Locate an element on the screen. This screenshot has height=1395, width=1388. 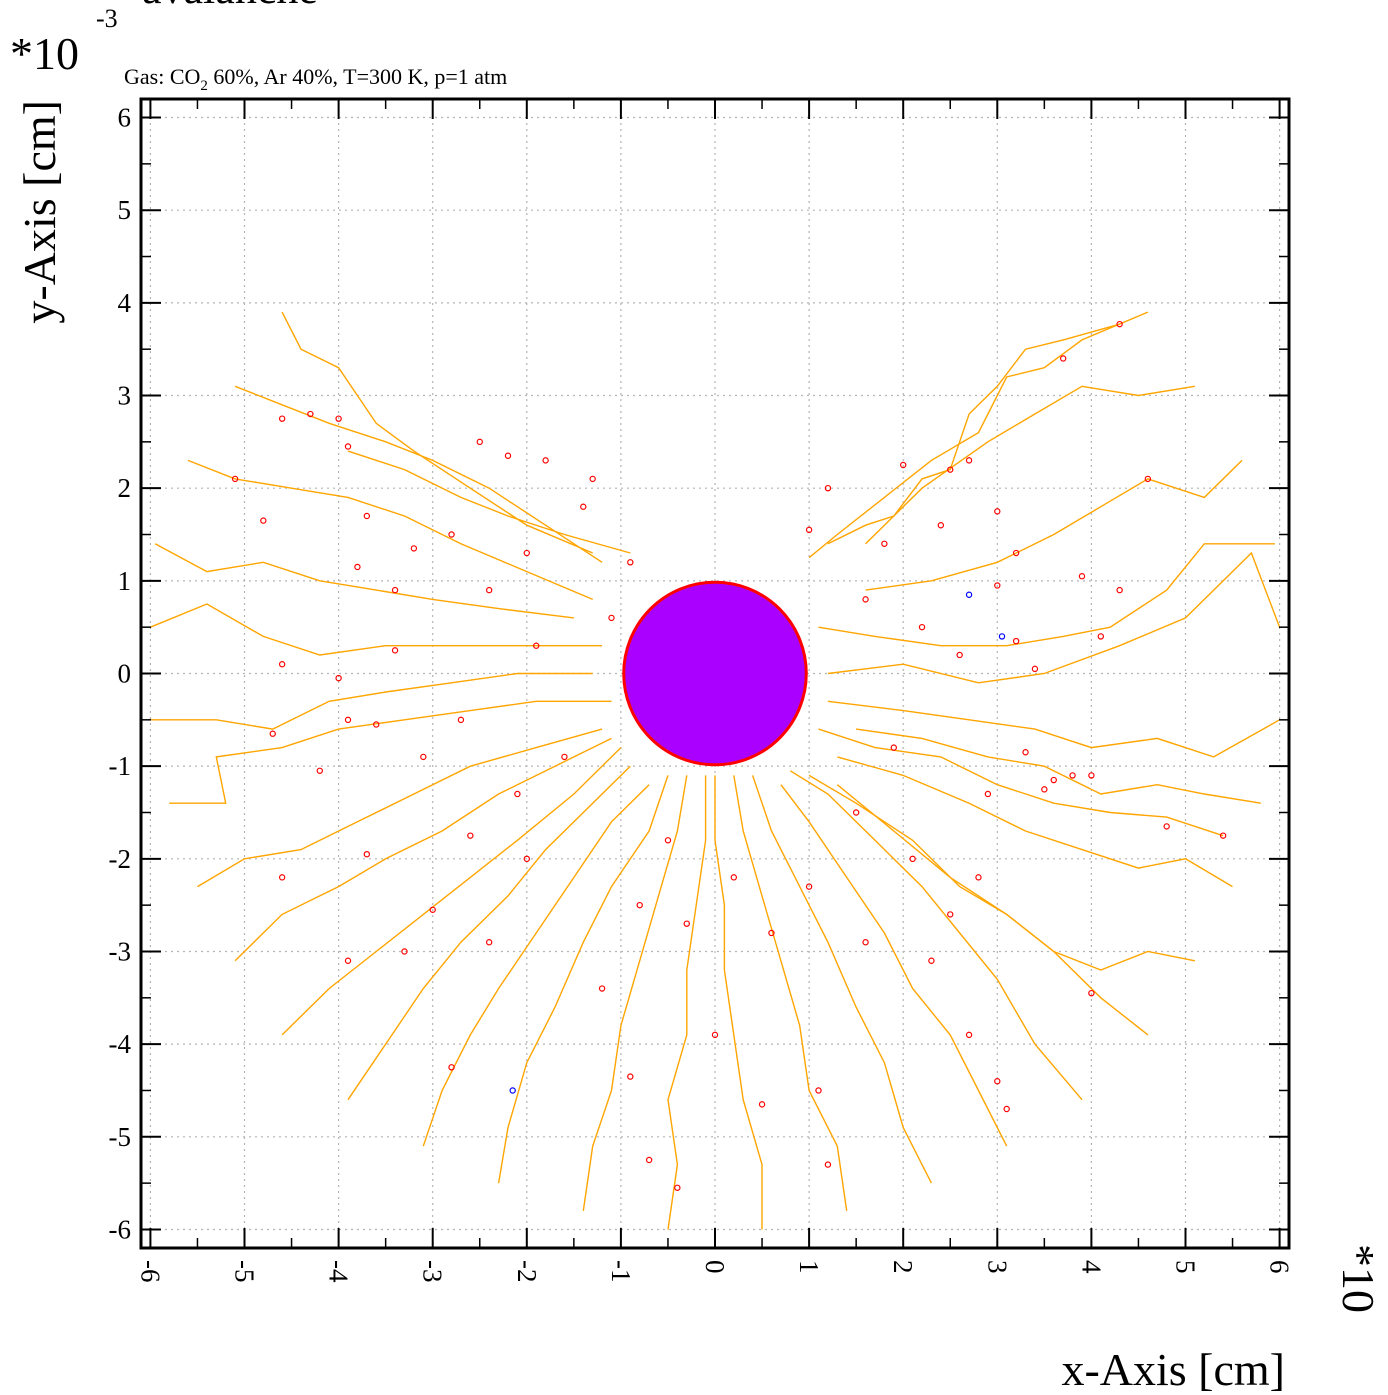
x-multiplier-base: *10 is located at coordinates (1358, 1278).